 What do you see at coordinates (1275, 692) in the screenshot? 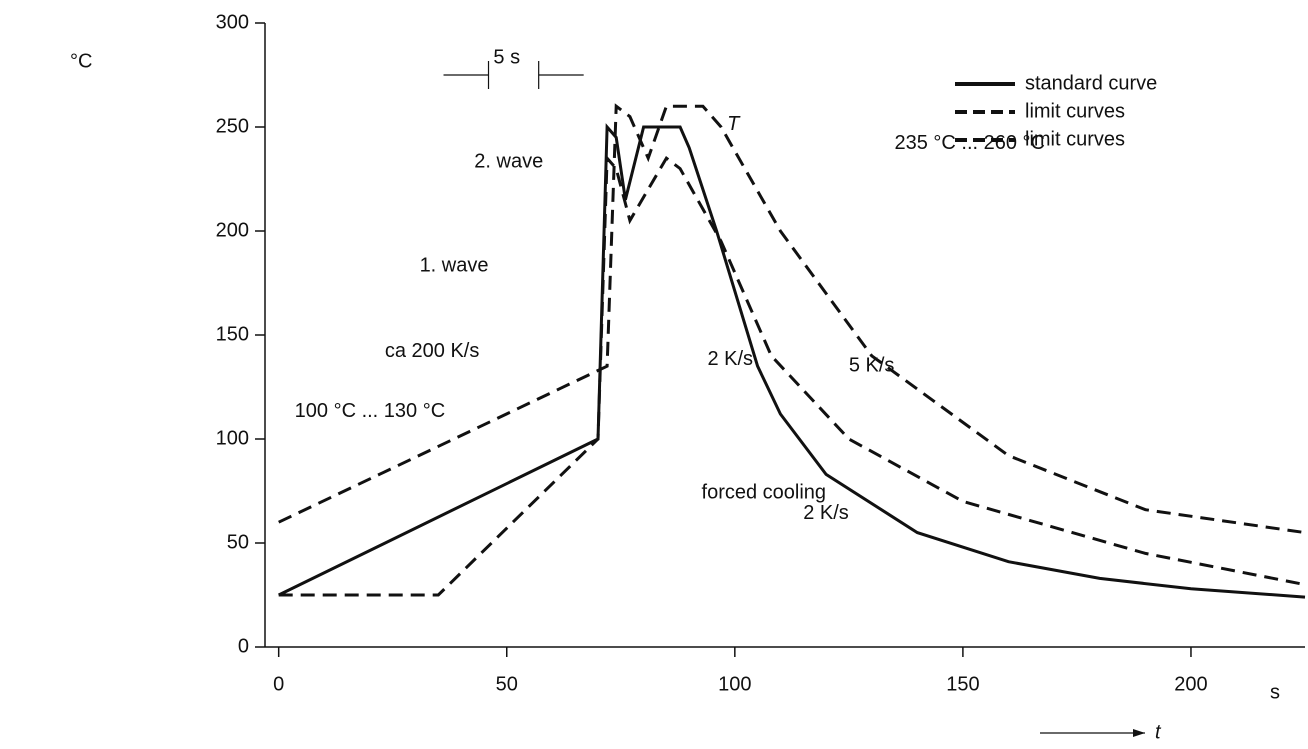
I see `x-unit: s` at bounding box center [1275, 692].